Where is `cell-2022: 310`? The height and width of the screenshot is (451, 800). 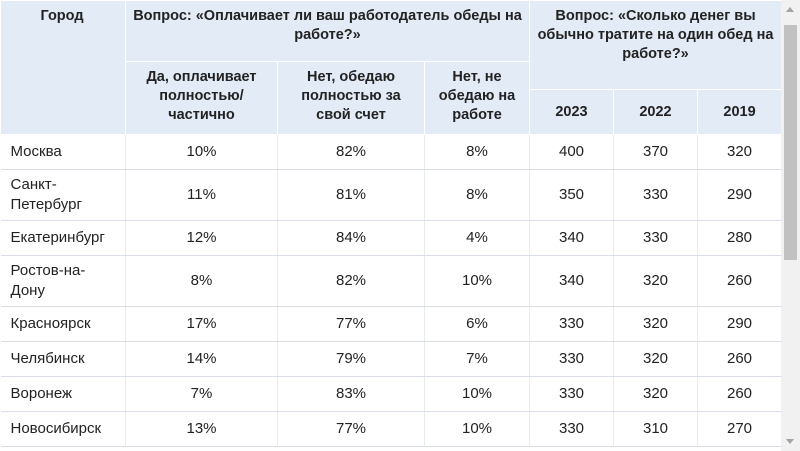 cell-2022: 310 is located at coordinates (655, 429).